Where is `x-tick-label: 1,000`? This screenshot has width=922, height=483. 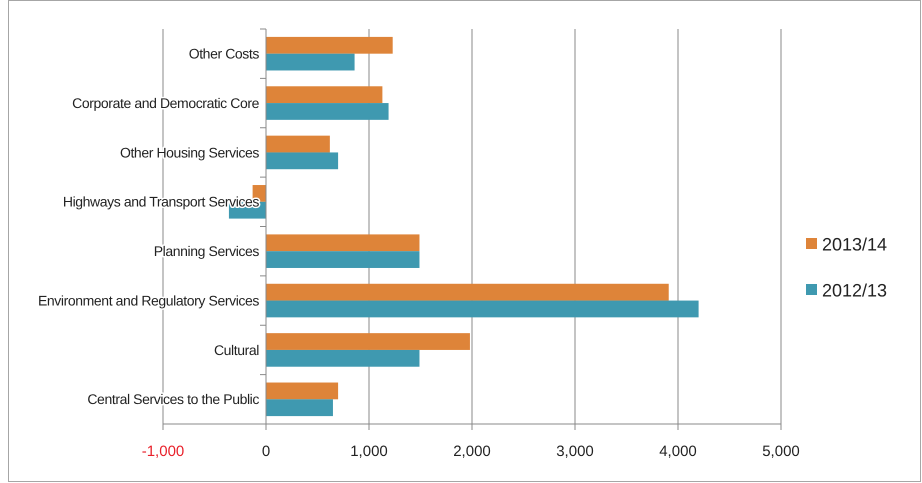 x-tick-label: 1,000 is located at coordinates (369, 451).